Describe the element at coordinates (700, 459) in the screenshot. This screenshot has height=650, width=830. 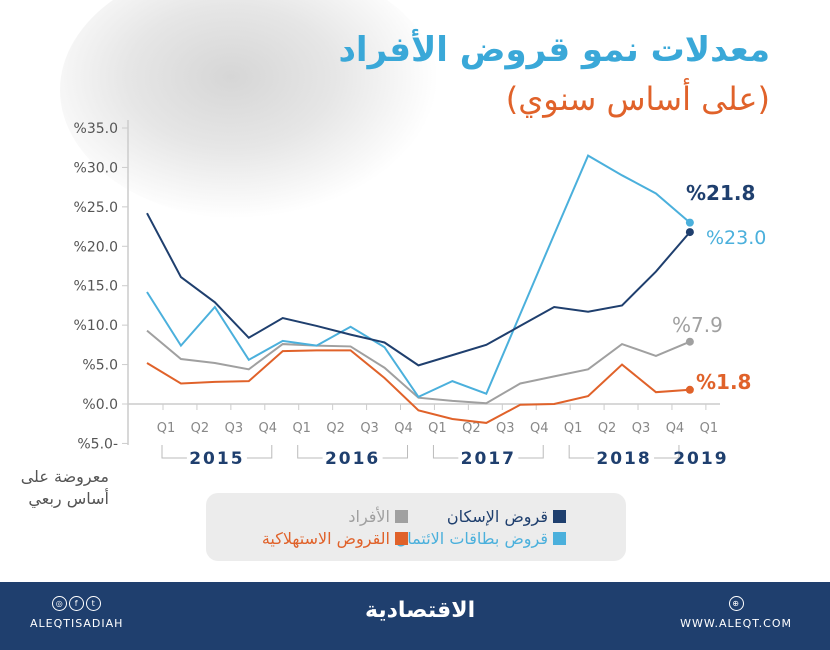
I see `year-label: 2019` at that location.